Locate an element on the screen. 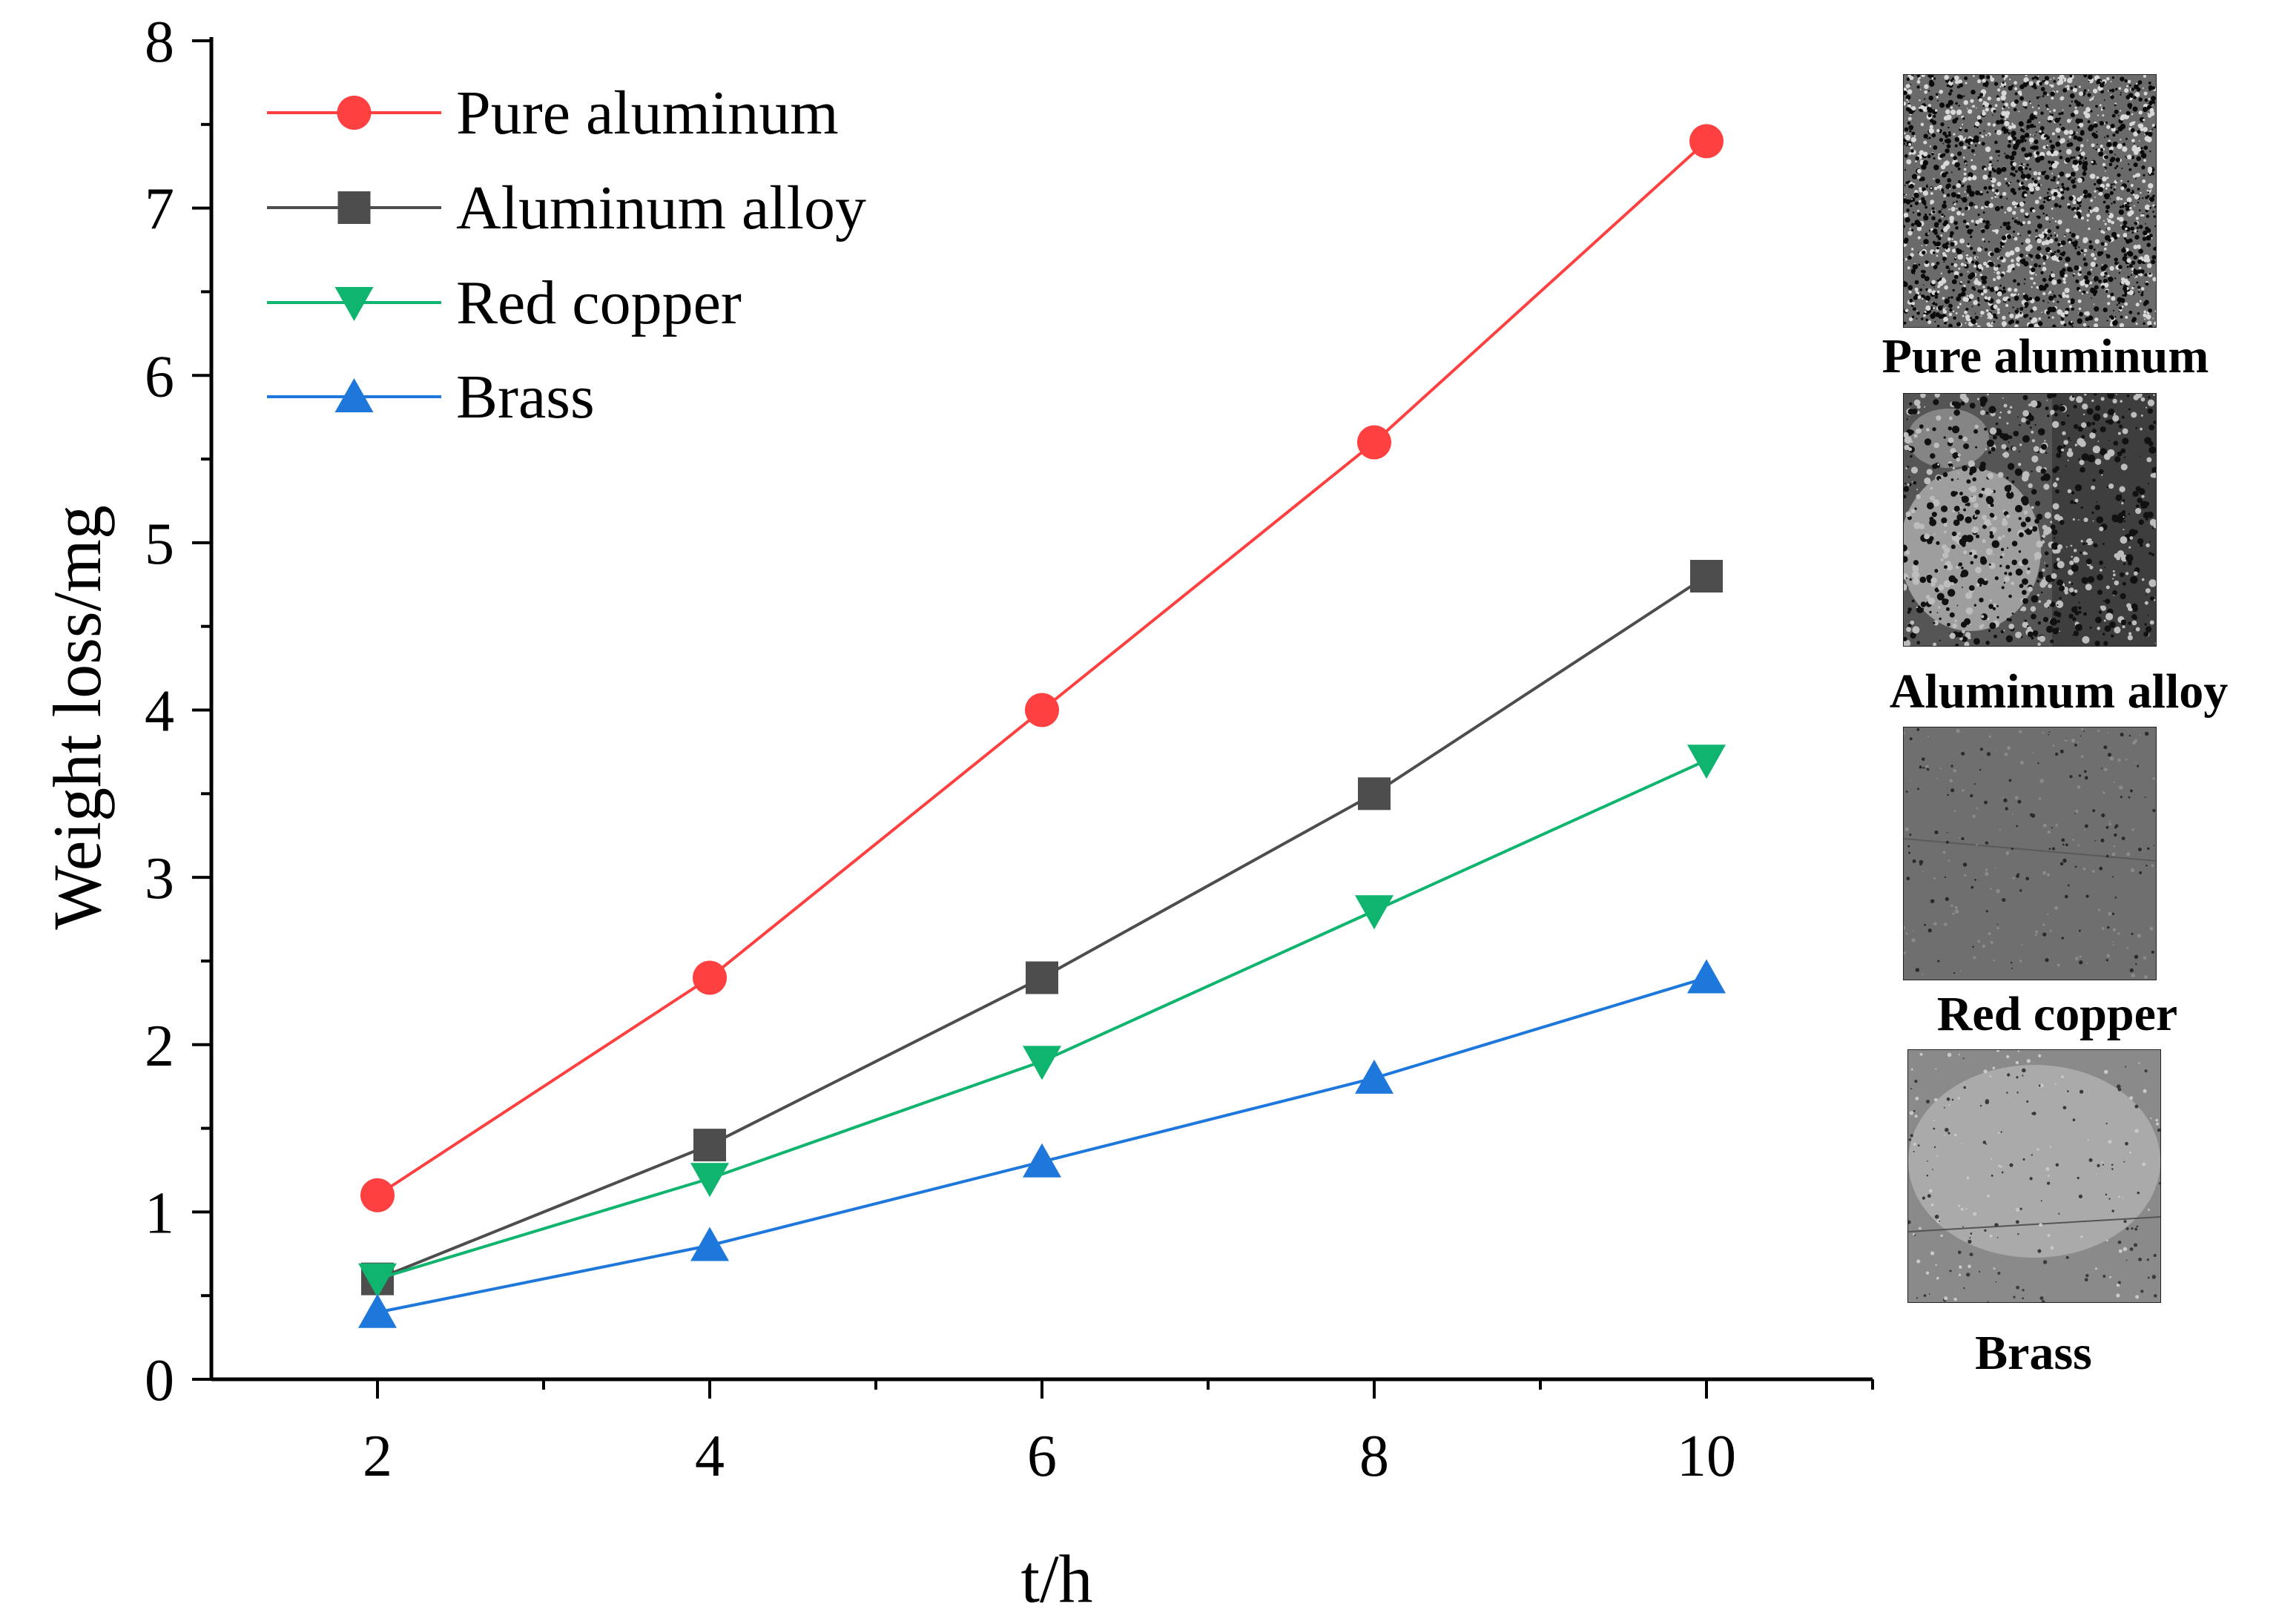 This screenshot has width=2279, height=1624. legend-label: Pure aluminum is located at coordinates (647, 114).